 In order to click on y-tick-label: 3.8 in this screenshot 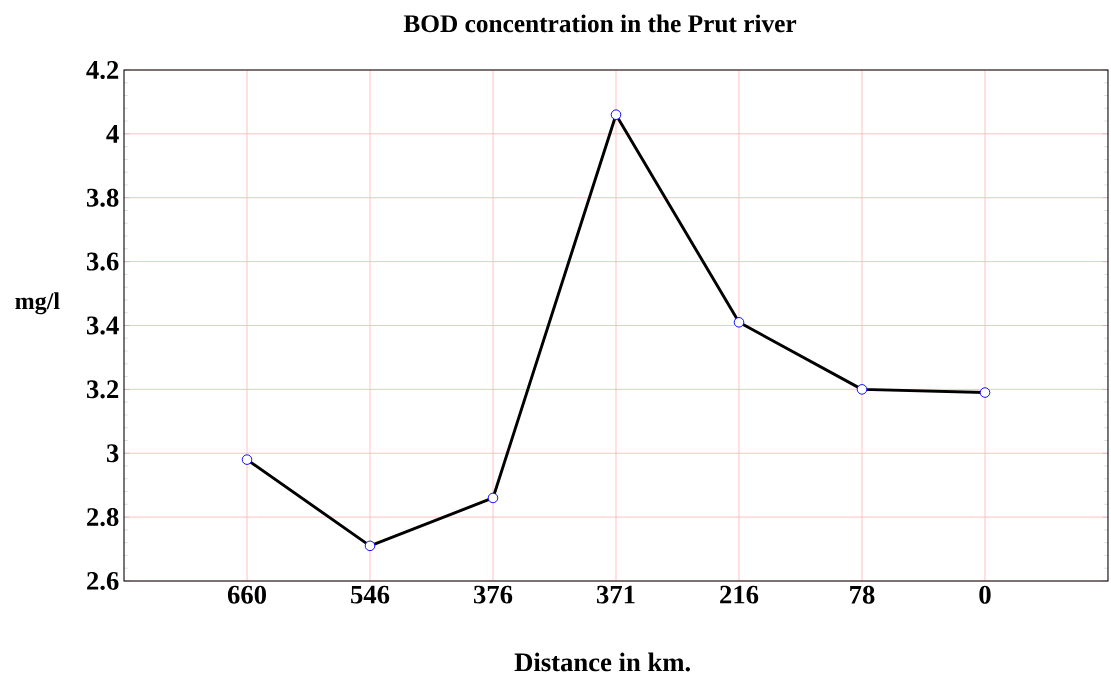, I will do `click(102, 197)`.